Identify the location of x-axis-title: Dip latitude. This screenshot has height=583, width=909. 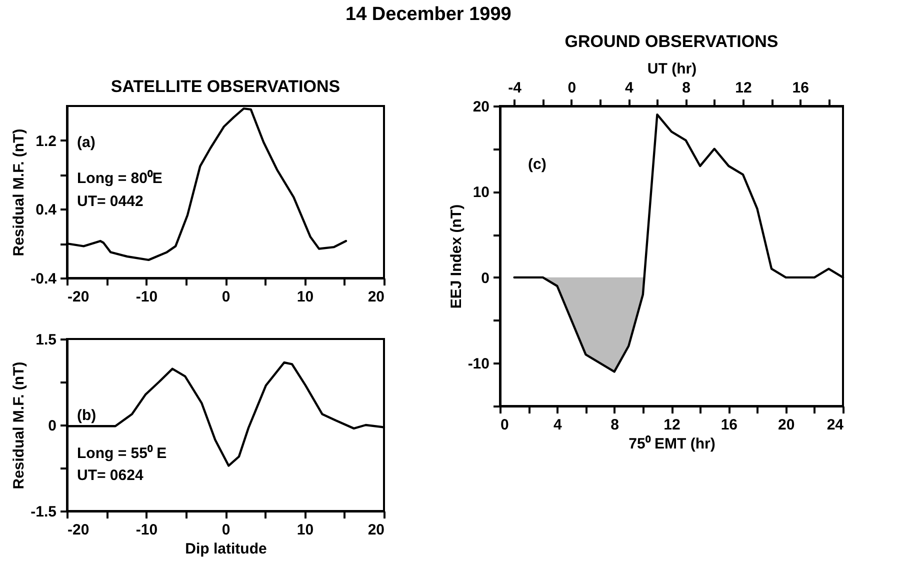
(226, 549).